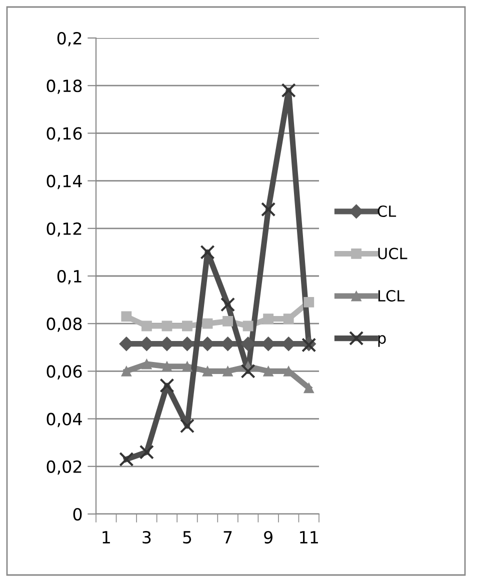 Image resolution: width=481 pixels, height=579 pixels. I want to click on y-tick-label: 0,06, so click(64, 372).